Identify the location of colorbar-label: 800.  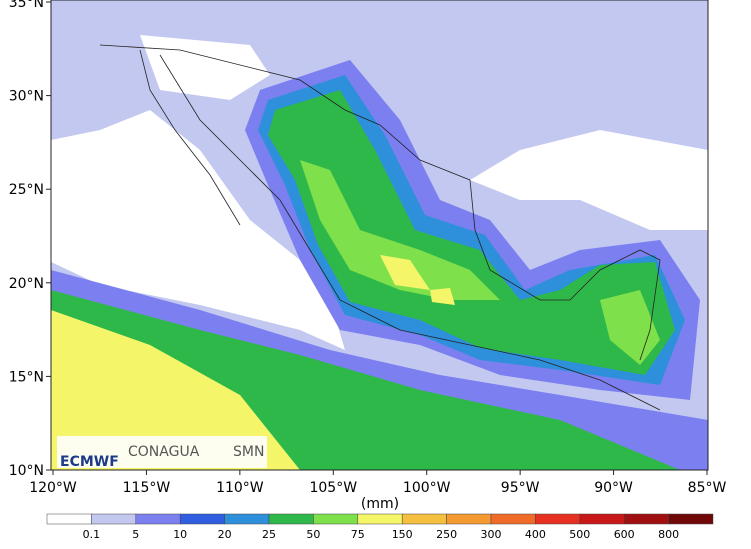
(668, 534).